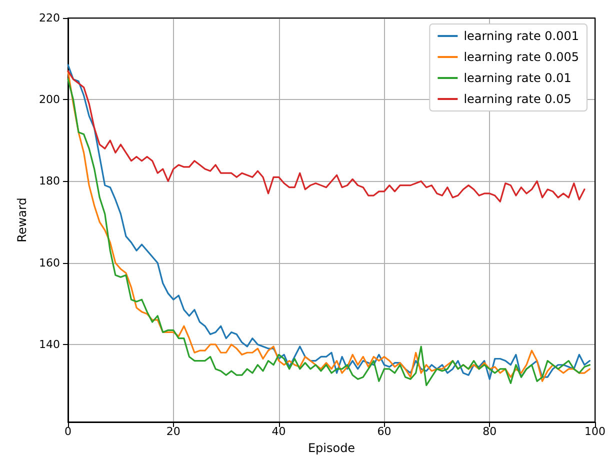 The width and height of the screenshot is (609, 456). I want to click on x-tick-label: 100, so click(595, 431).